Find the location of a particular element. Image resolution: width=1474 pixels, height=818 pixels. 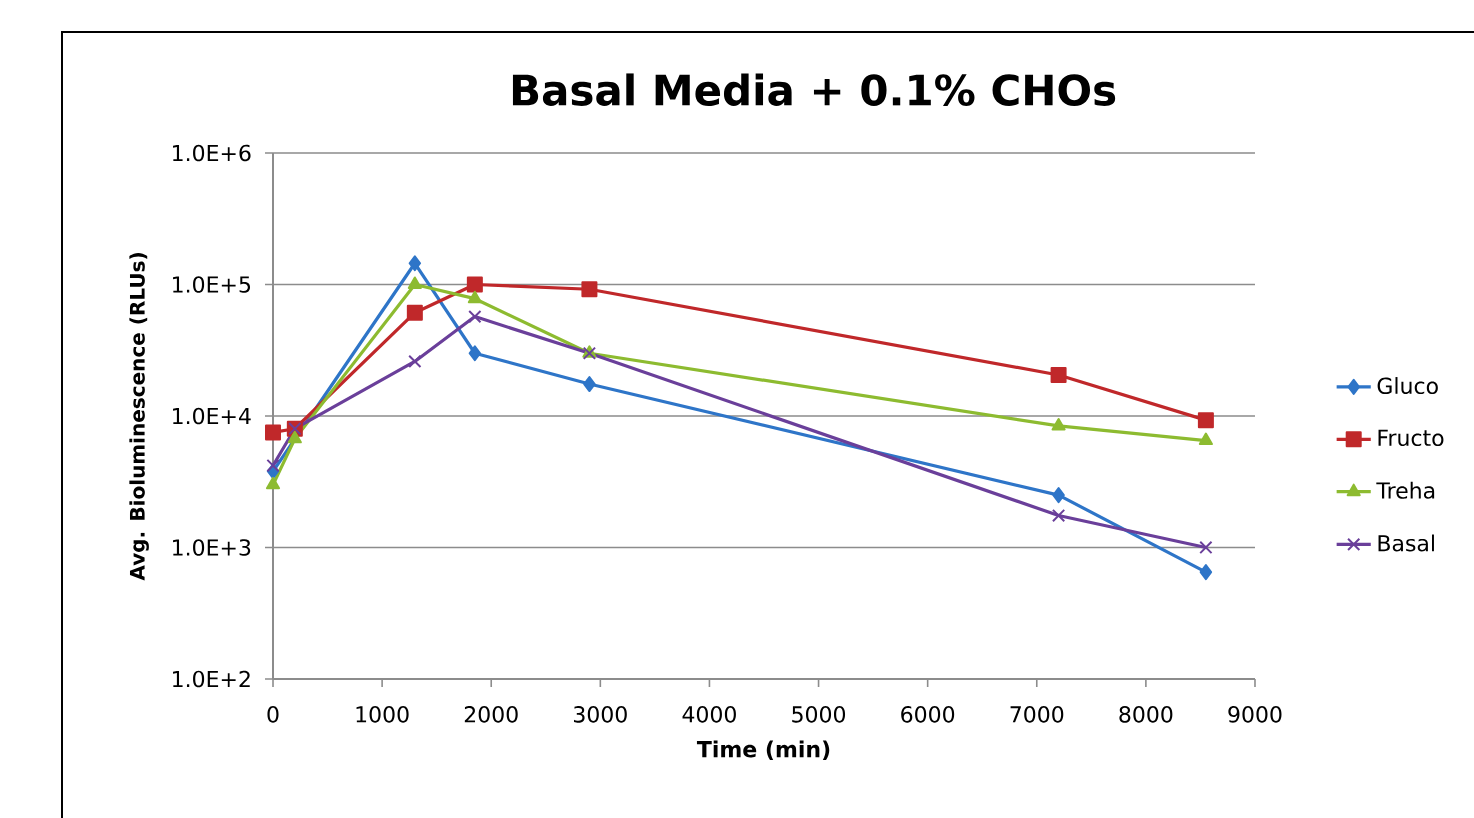

x-tick-label: 8000 is located at coordinates (1146, 714).